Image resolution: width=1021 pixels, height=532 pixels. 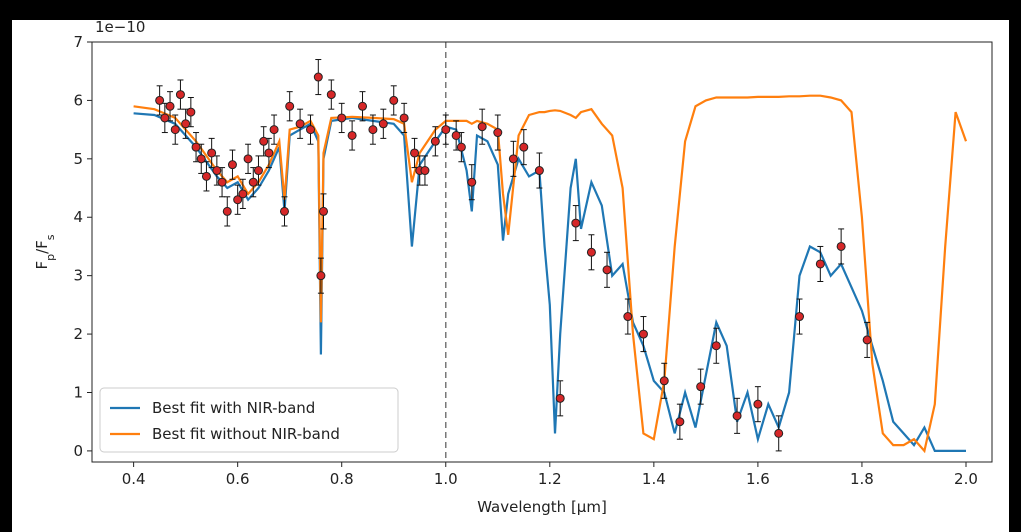 I want to click on y-tick-label: 4, so click(x=78, y=217).